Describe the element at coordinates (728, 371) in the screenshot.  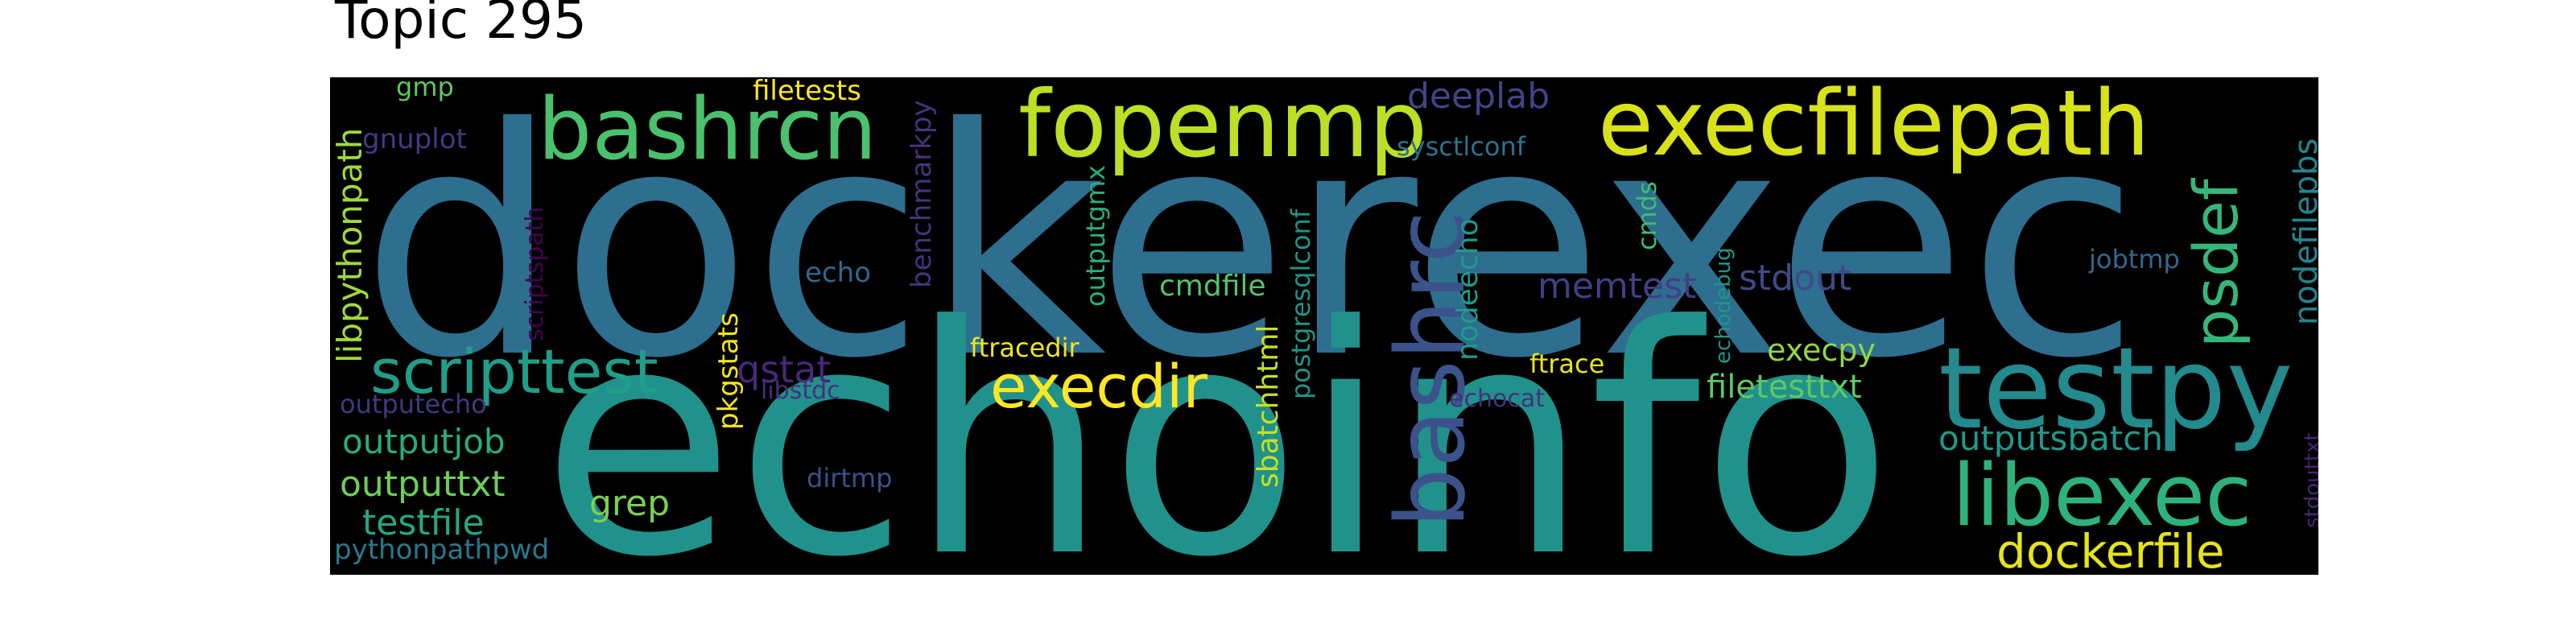
I see `word-pkgstats: pkgstats` at that location.